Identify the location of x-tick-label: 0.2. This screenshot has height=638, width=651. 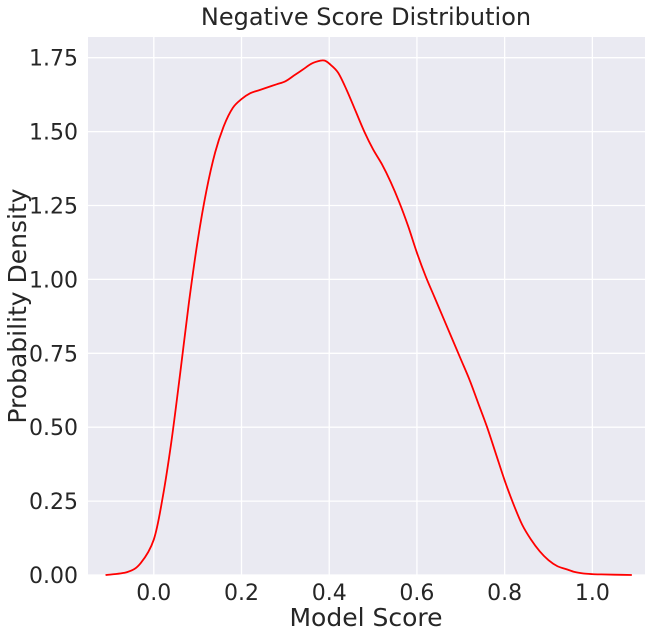
(241, 593).